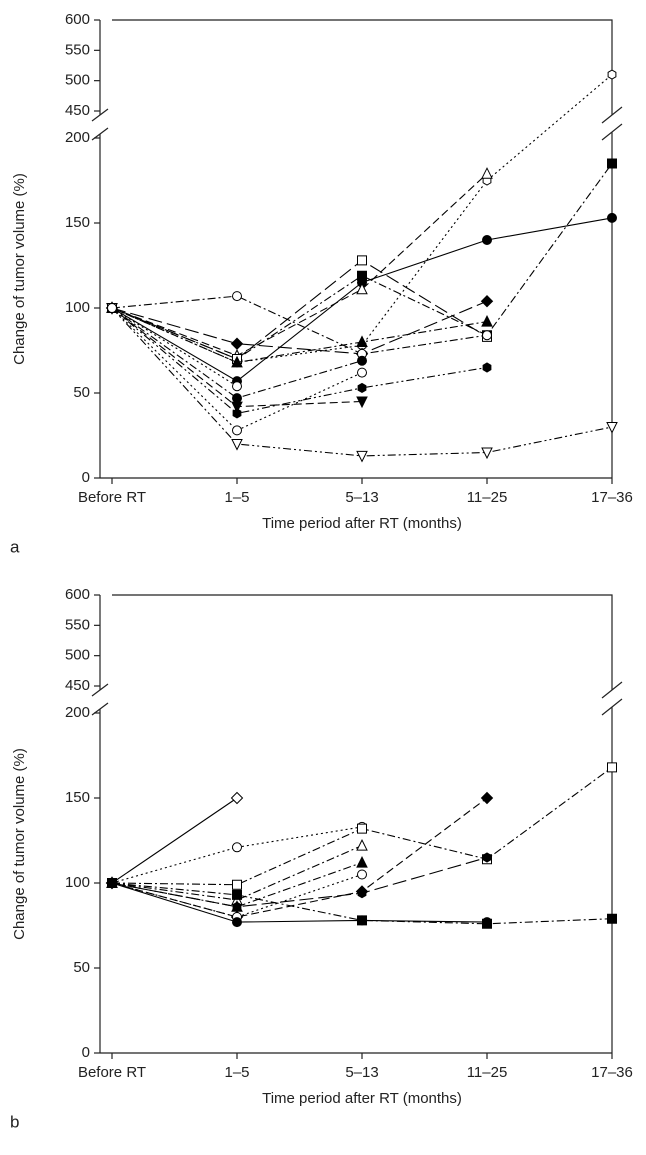 The image size is (646, 1155). What do you see at coordinates (14, 1121) in the screenshot?
I see `panel-label: b` at bounding box center [14, 1121].